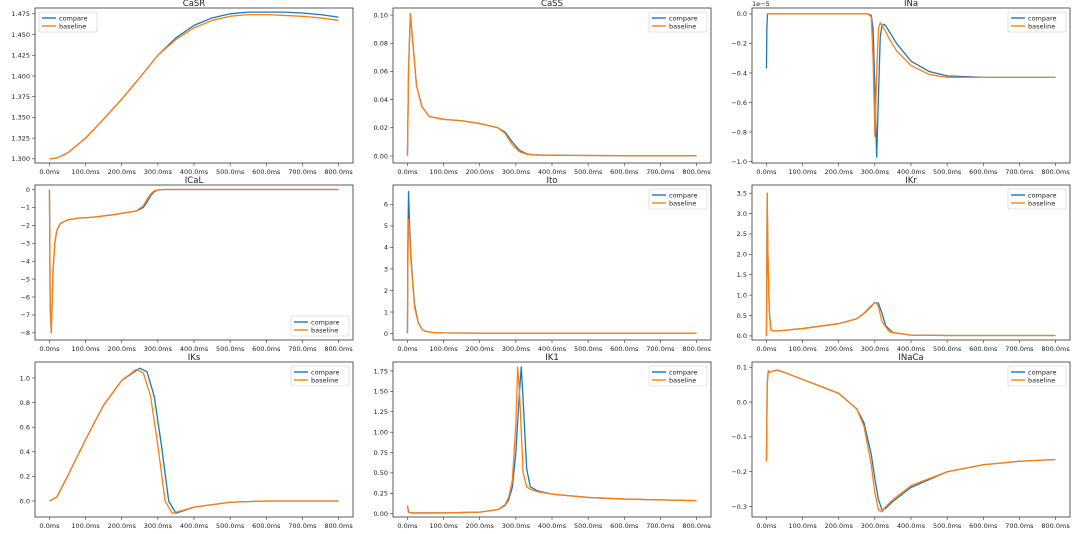 Image resolution: width=1080 pixels, height=534 pixels. I want to click on y-tick-label: 1.50, so click(381, 392).